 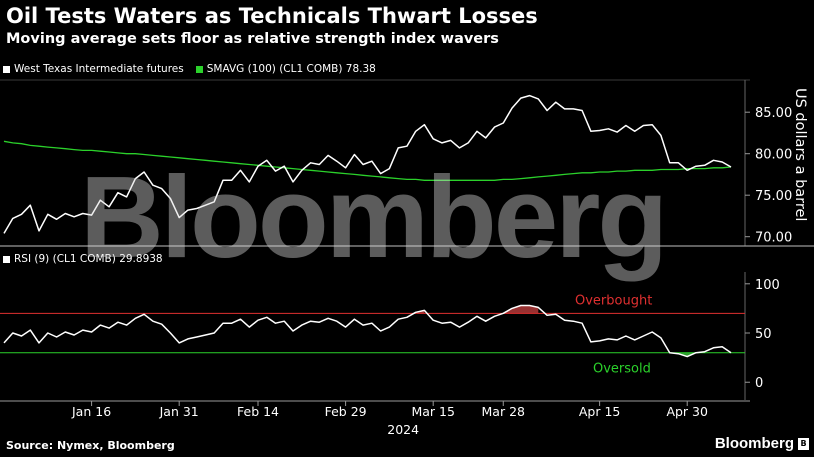 I want to click on rsi-legend: RSI (9) (CL1 COMB) 29.8938, so click(x=83, y=259).